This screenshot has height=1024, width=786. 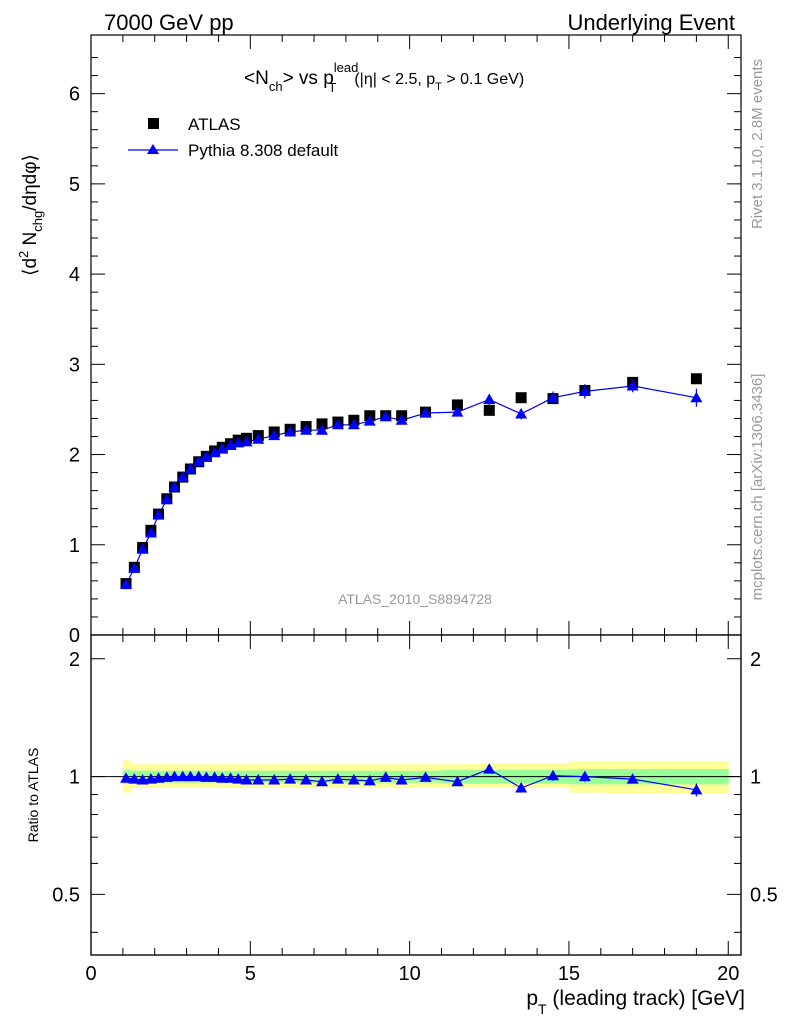 I want to click on ratio-plot-marks, so click(x=411, y=780).